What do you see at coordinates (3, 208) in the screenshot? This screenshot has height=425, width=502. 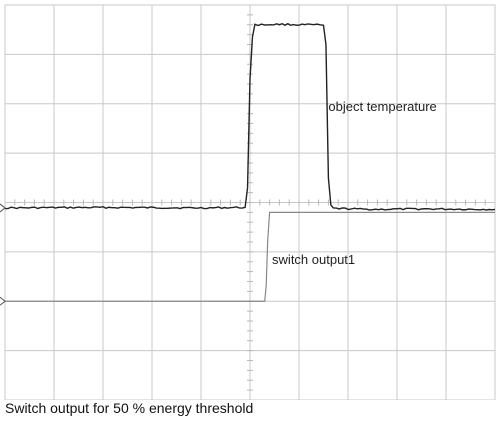 I see `marker-object-temperature` at bounding box center [3, 208].